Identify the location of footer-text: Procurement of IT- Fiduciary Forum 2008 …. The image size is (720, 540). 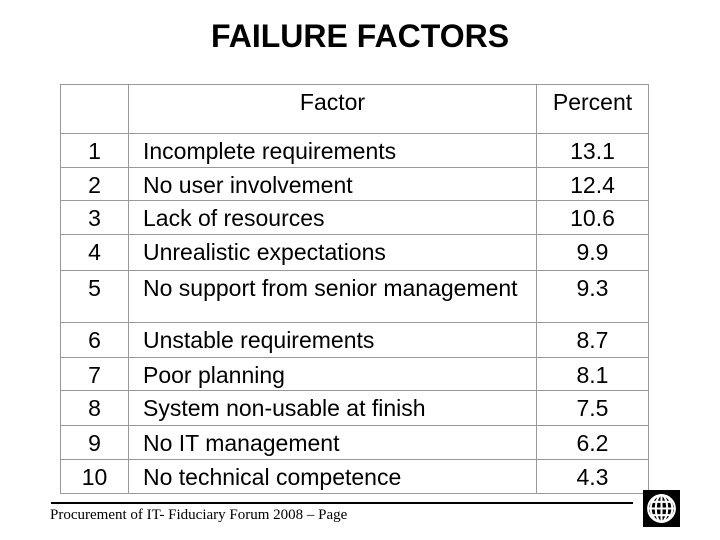
(199, 515).